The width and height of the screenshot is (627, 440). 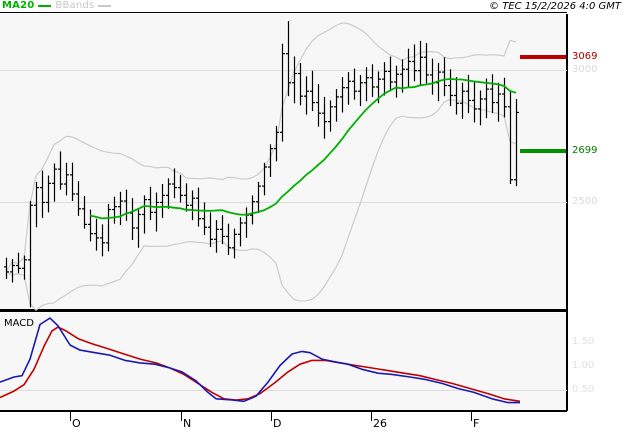 I want to click on price-marker-label: 3069, so click(x=585, y=56).